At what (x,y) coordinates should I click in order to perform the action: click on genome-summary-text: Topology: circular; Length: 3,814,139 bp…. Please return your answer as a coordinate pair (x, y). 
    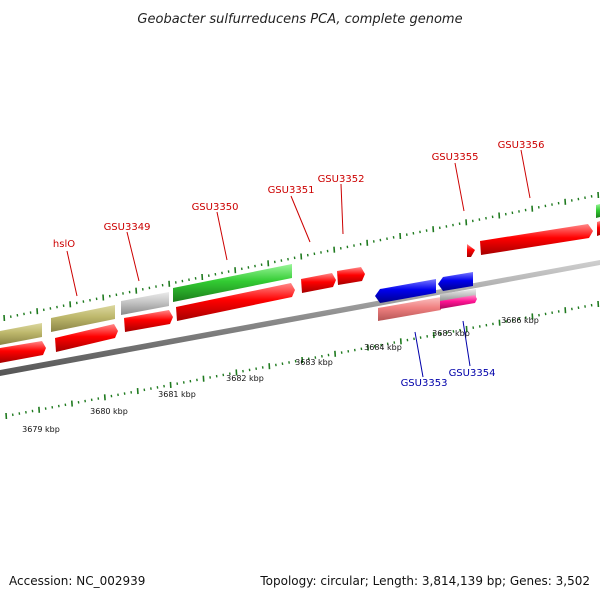
    Looking at the image, I should click on (425, 581).